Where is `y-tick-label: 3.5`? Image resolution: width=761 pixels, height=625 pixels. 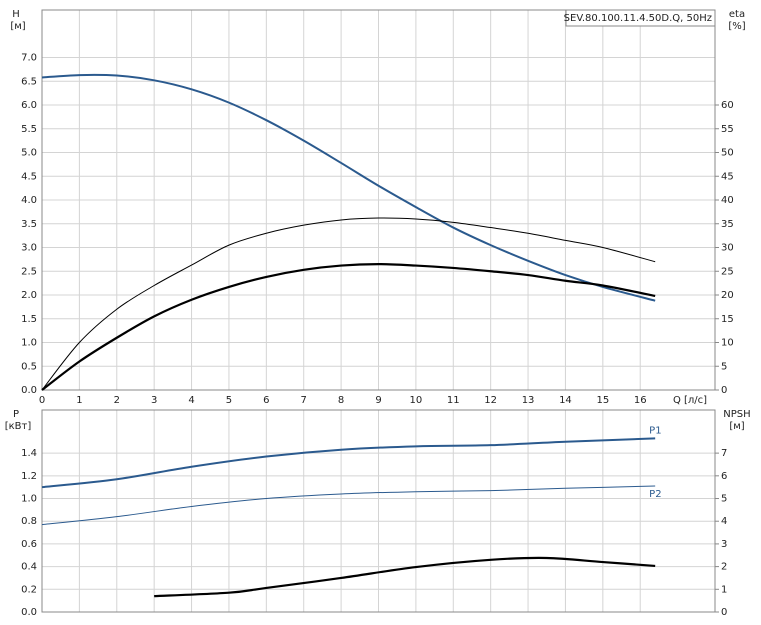 y-tick-label: 3.5 is located at coordinates (29, 224).